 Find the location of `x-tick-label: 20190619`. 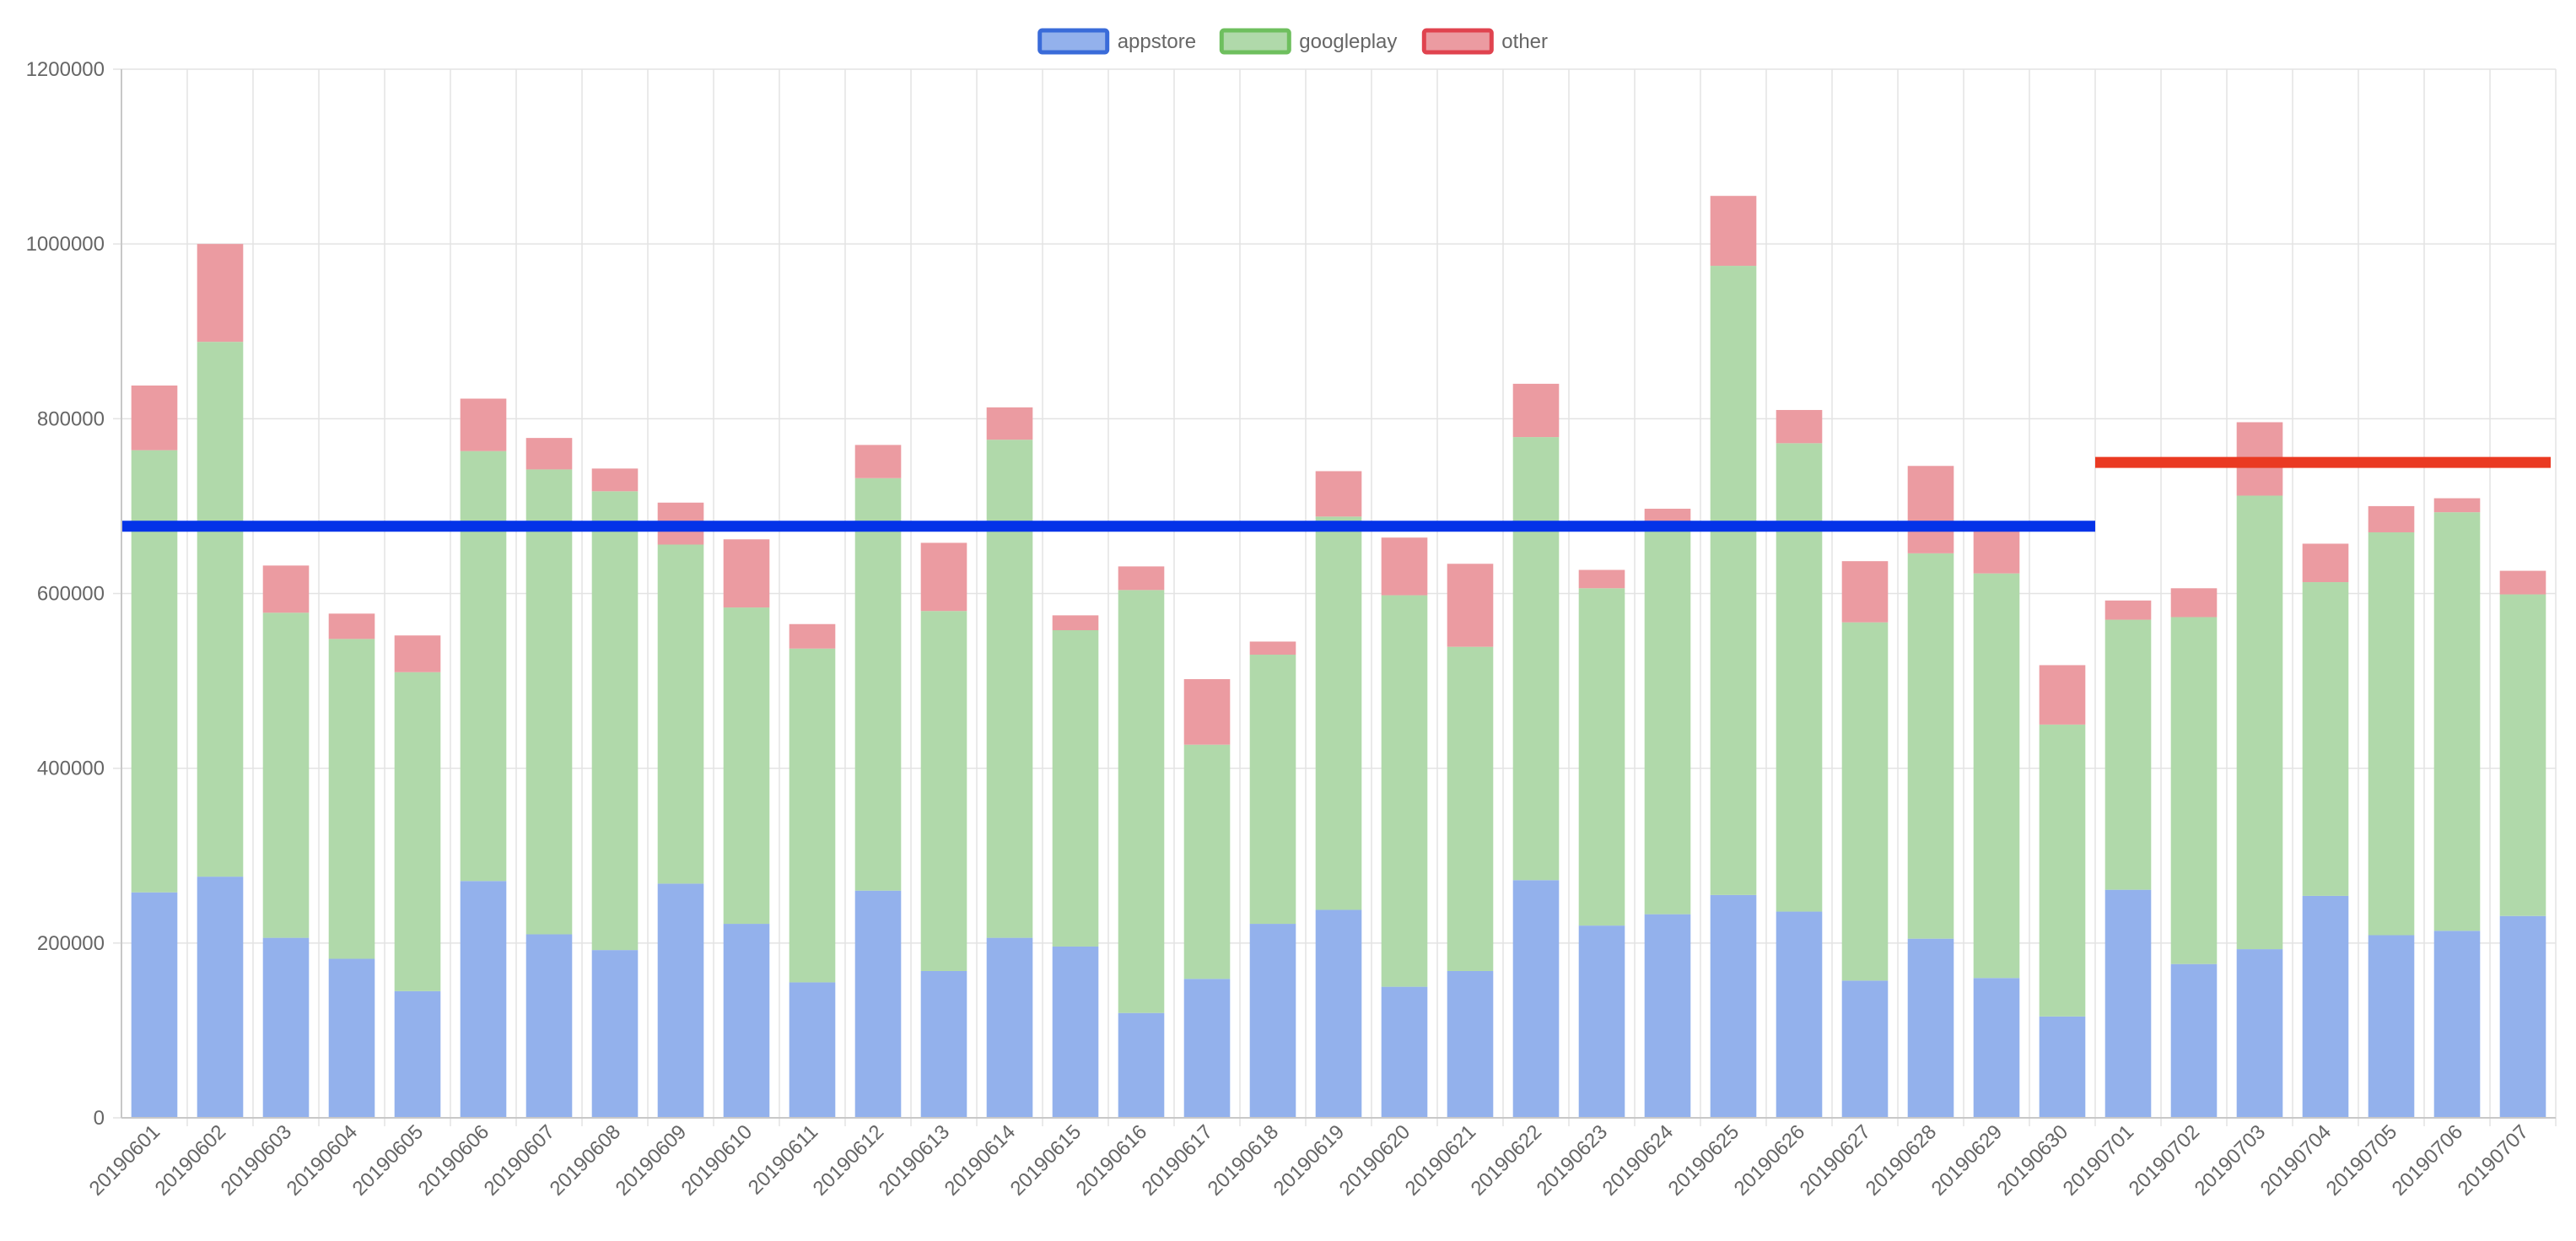

x-tick-label: 20190619 is located at coordinates (1309, 1161).